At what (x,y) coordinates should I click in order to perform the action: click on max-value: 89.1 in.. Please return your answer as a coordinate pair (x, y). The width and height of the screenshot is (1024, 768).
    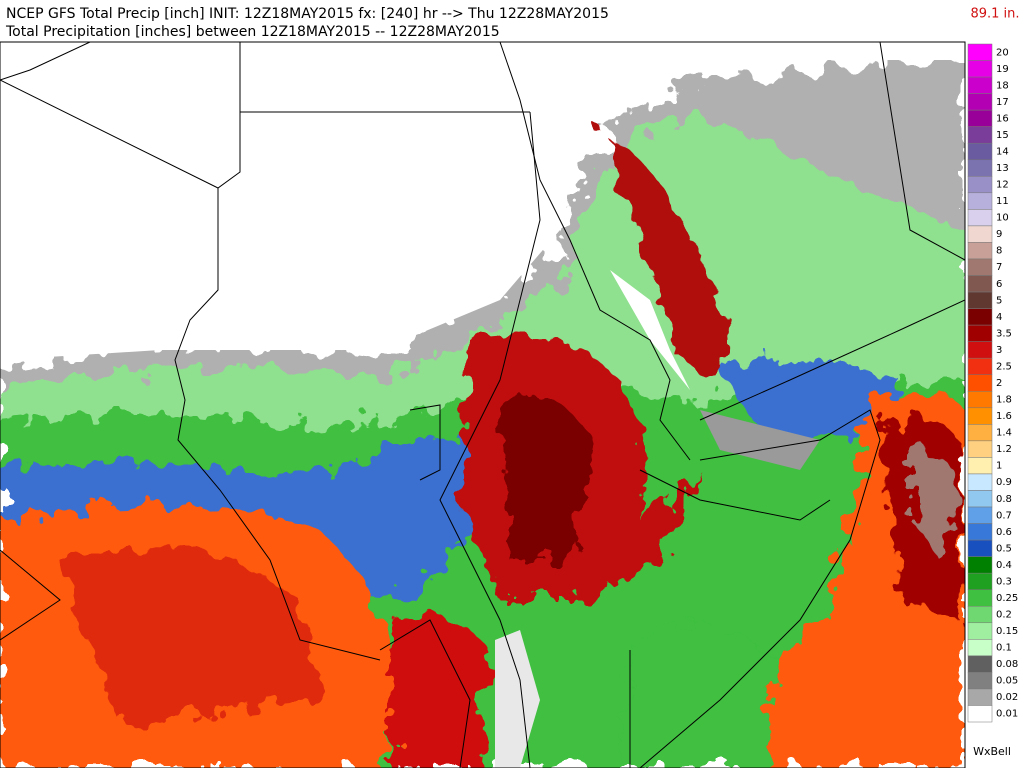
    Looking at the image, I should click on (994, 14).